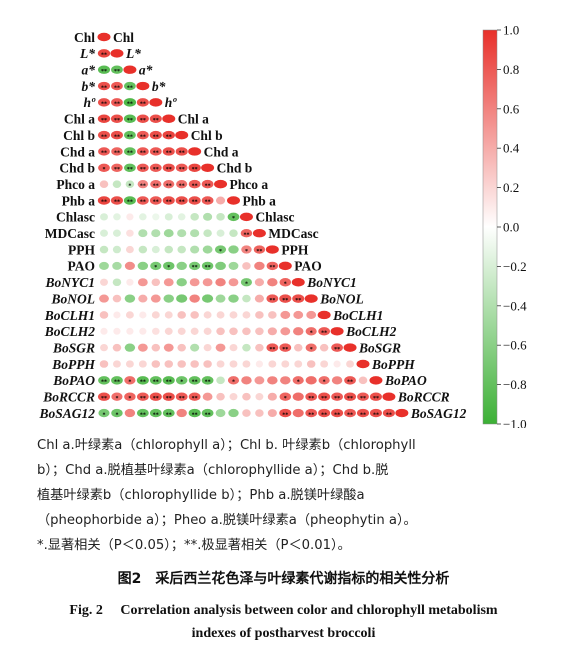 The image size is (567, 671). What do you see at coordinates (201, 495) in the screenshot?
I see `notes-line-3: 植基叶绿素b（chlorophyllide b）；Phb a.脱镁叶绿酸a` at bounding box center [201, 495].